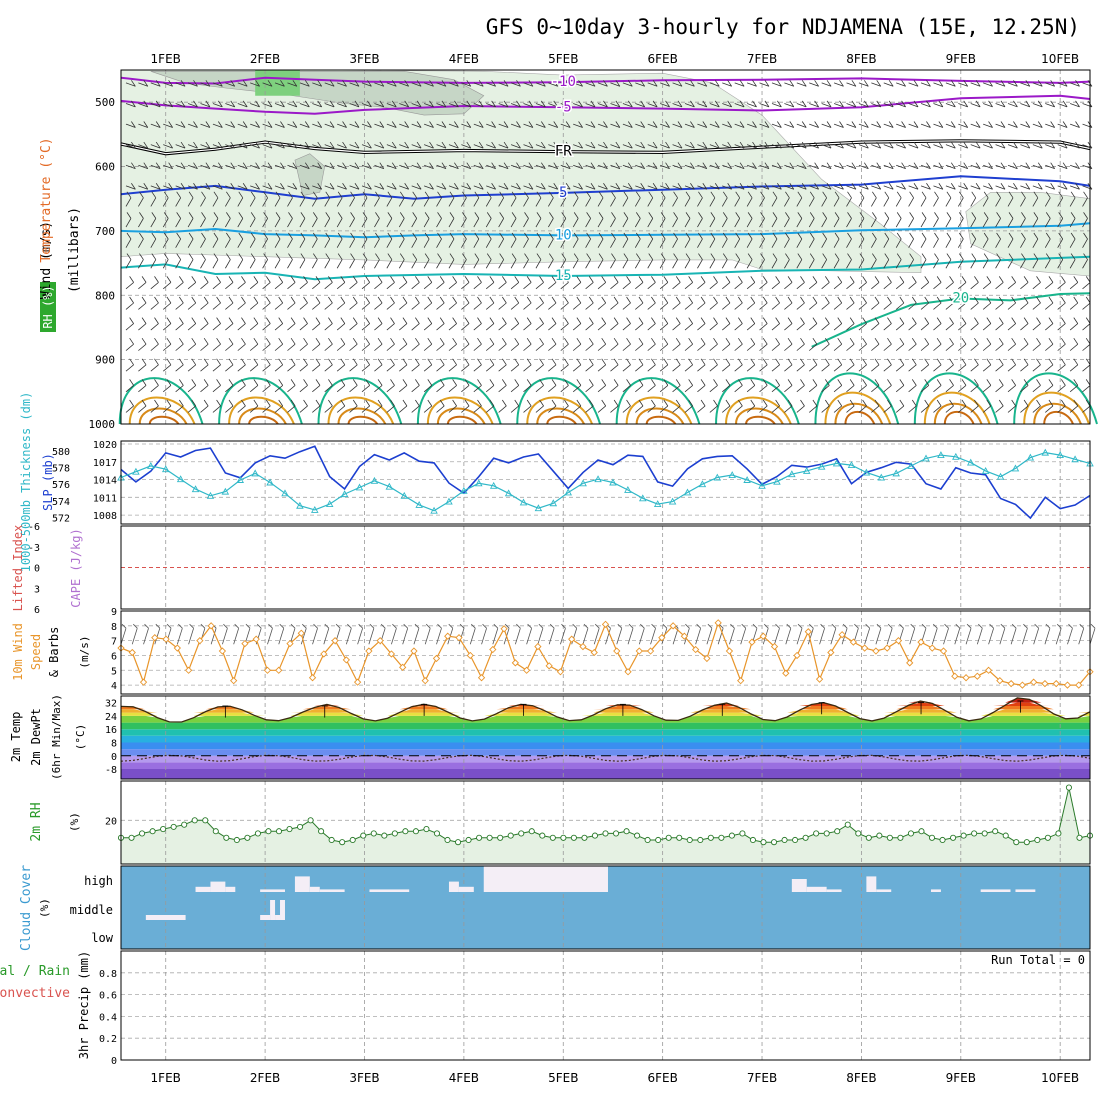  Describe the element at coordinates (405, 831) in the screenshot. I see `rh-marker` at that location.